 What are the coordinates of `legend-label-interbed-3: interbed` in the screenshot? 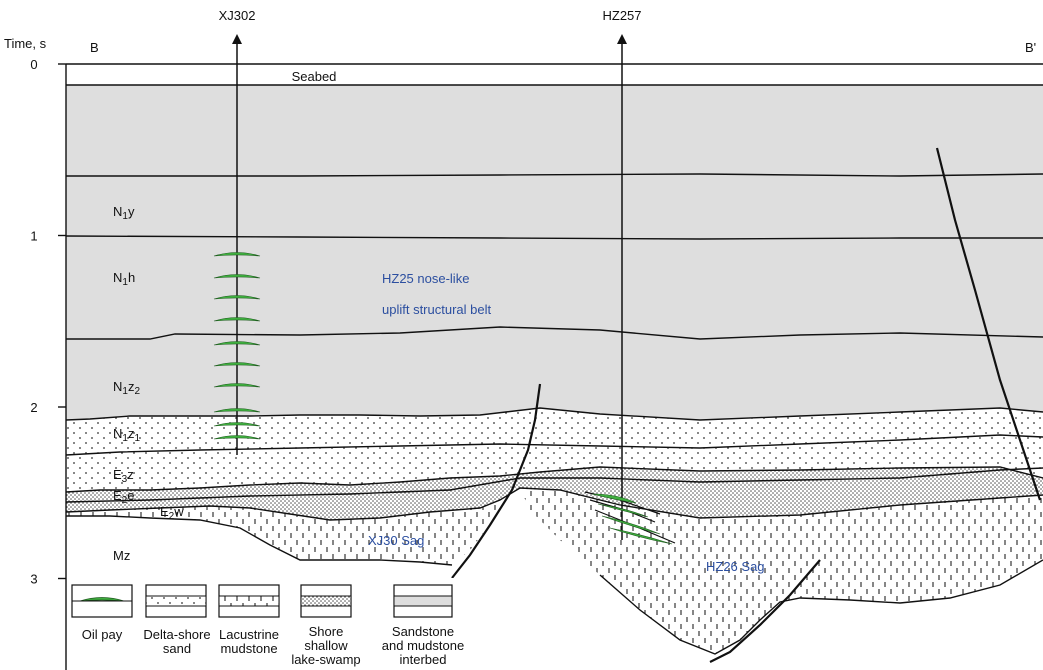 It's located at (423, 659).